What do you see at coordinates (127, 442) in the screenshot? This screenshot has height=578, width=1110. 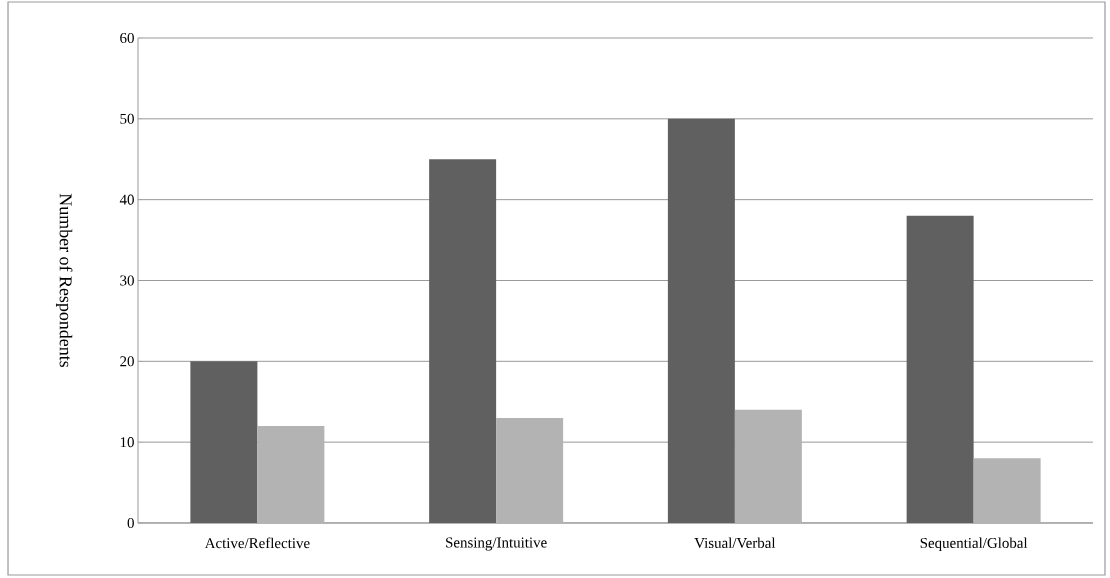 I see `y-tick-label: 10` at bounding box center [127, 442].